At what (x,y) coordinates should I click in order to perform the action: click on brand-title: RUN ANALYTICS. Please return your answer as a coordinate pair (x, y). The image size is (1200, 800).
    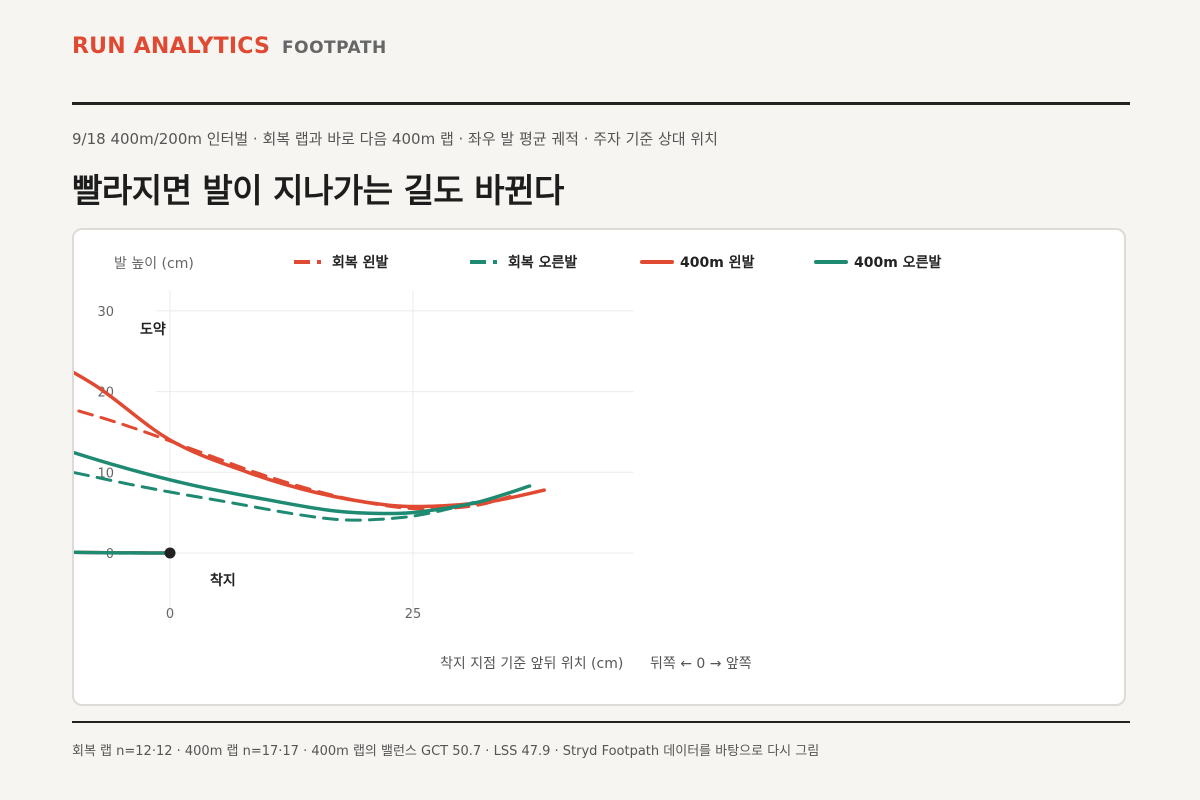
    Looking at the image, I should click on (171, 46).